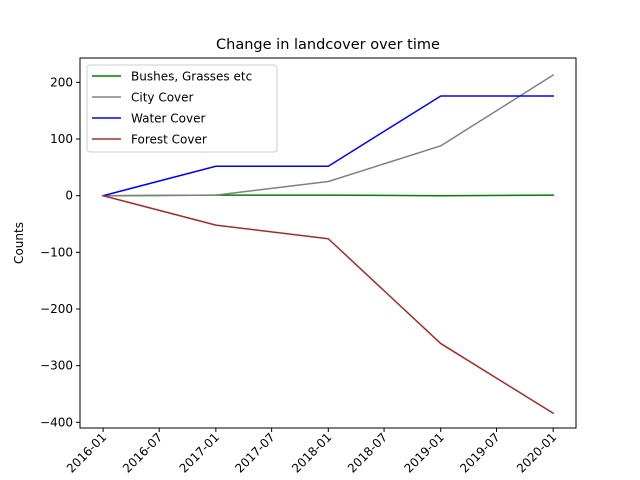  What do you see at coordinates (61, 82) in the screenshot?
I see `y-tick-label: 200` at bounding box center [61, 82].